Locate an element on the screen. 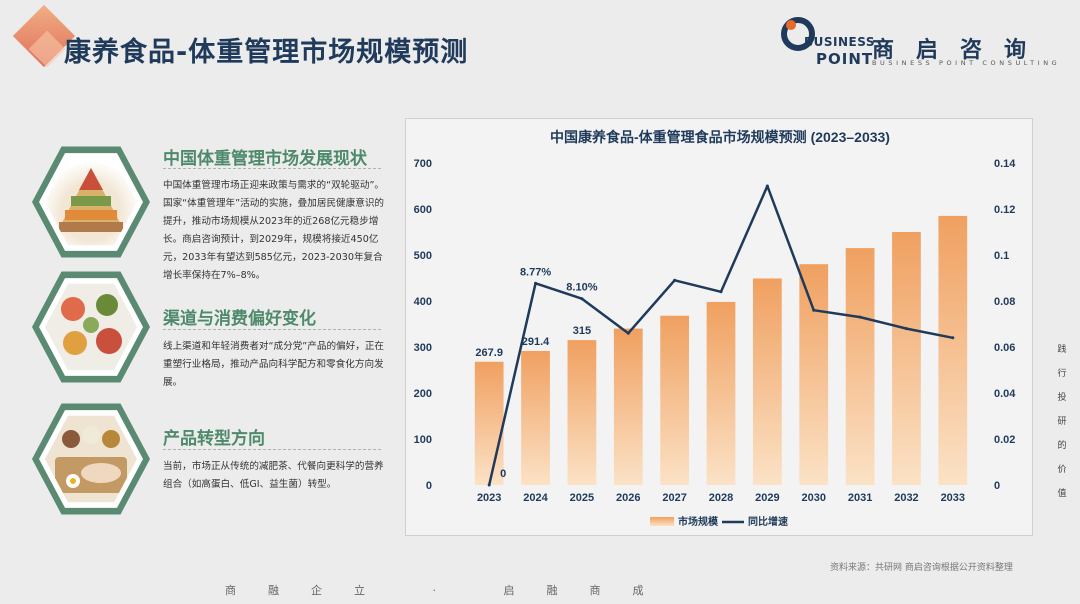 The height and width of the screenshot is (604, 1080). logo-ring-icon is located at coordinates (798, 34).